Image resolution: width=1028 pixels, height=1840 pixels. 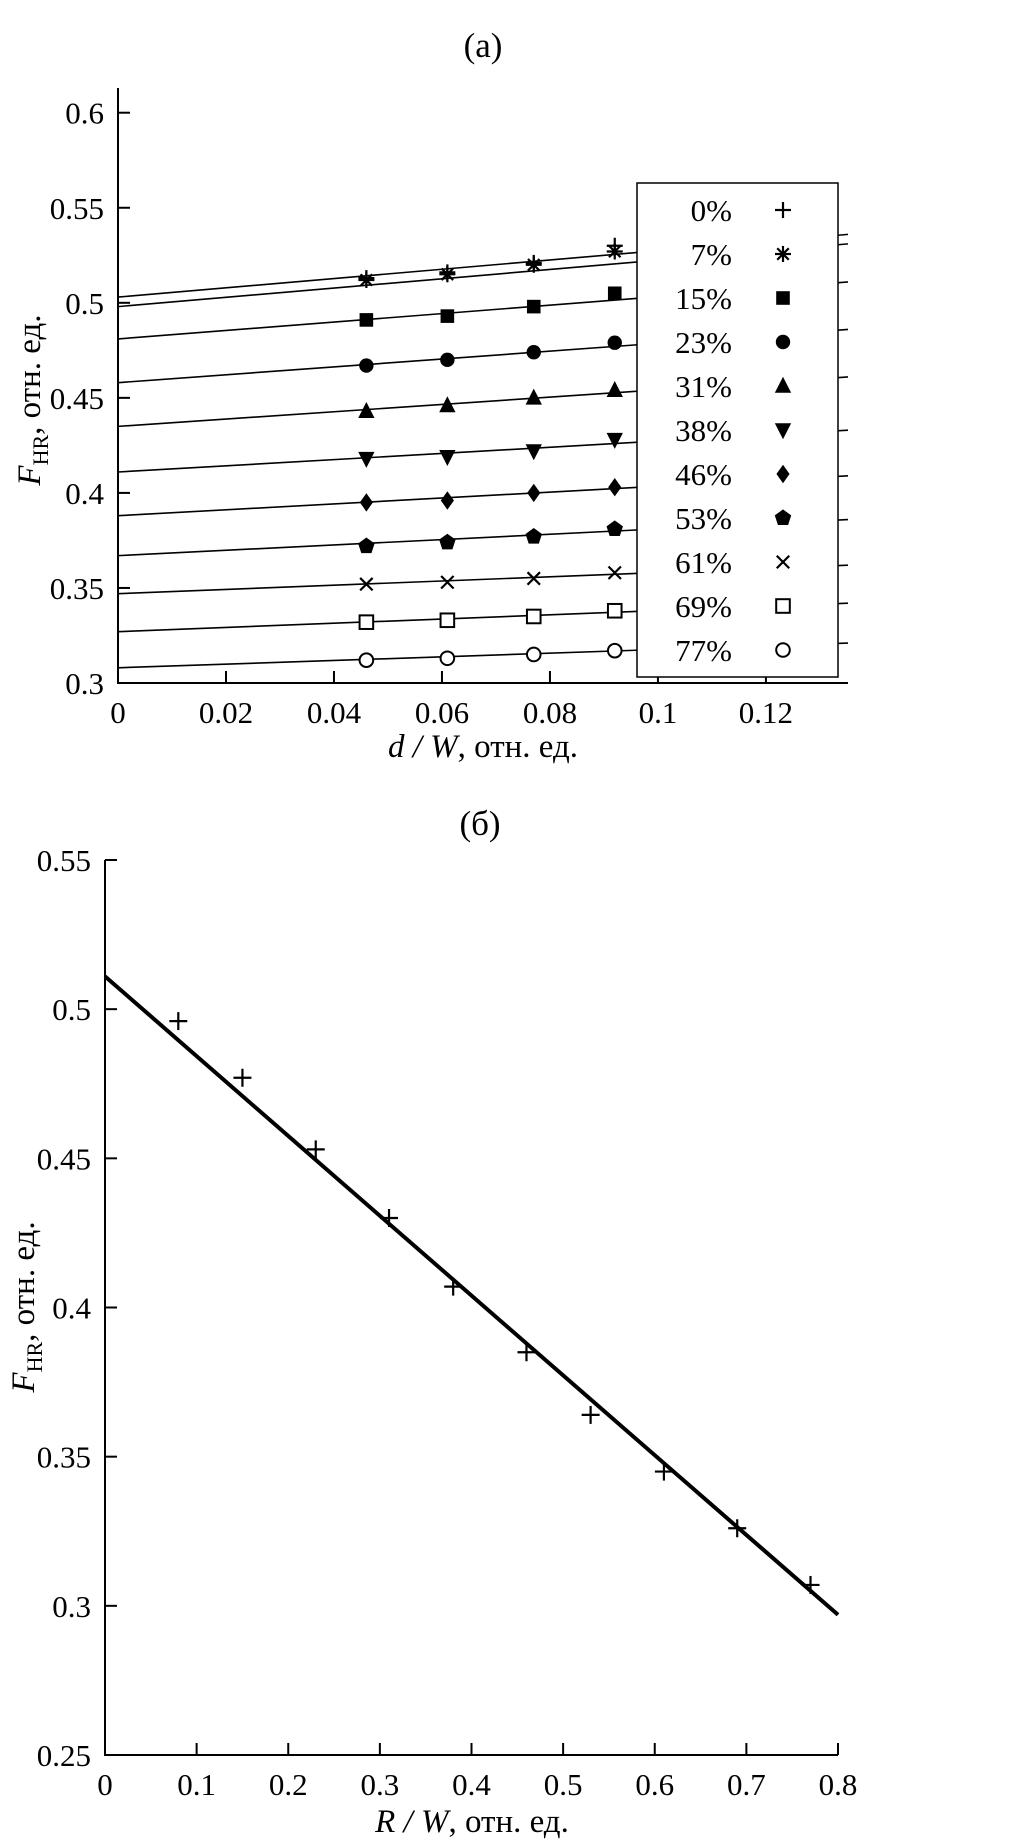 What do you see at coordinates (703, 386) in the screenshot?
I see `legend-label: 31%` at bounding box center [703, 386].